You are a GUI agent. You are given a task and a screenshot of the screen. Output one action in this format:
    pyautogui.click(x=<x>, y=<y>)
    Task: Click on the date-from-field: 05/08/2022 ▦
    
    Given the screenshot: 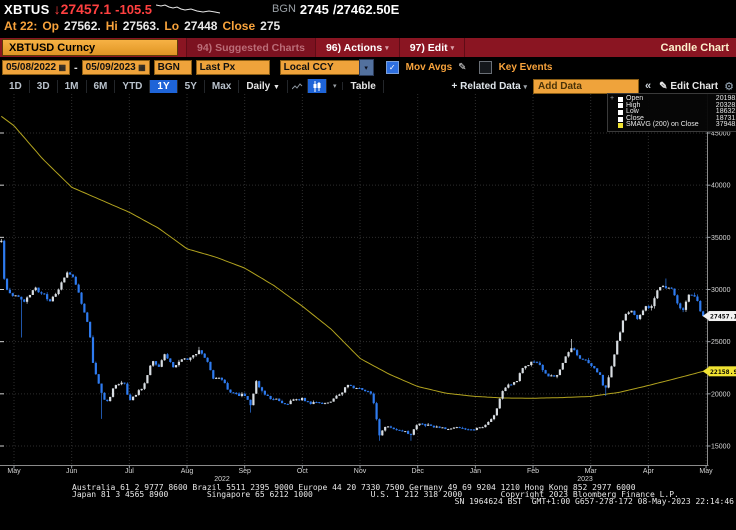 What is the action you would take?
    pyautogui.click(x=36, y=67)
    